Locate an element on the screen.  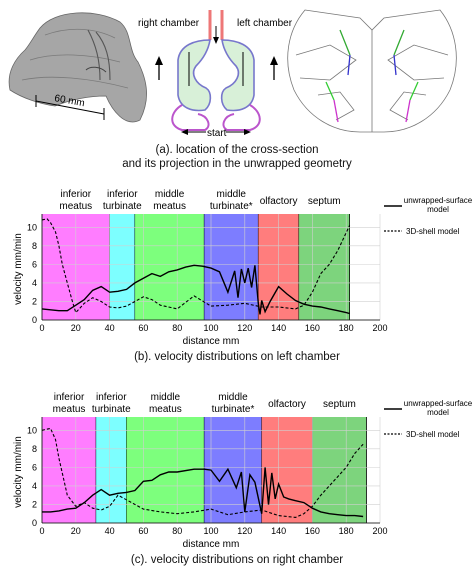
right-chamber-label: right chamber is located at coordinates (169, 23).